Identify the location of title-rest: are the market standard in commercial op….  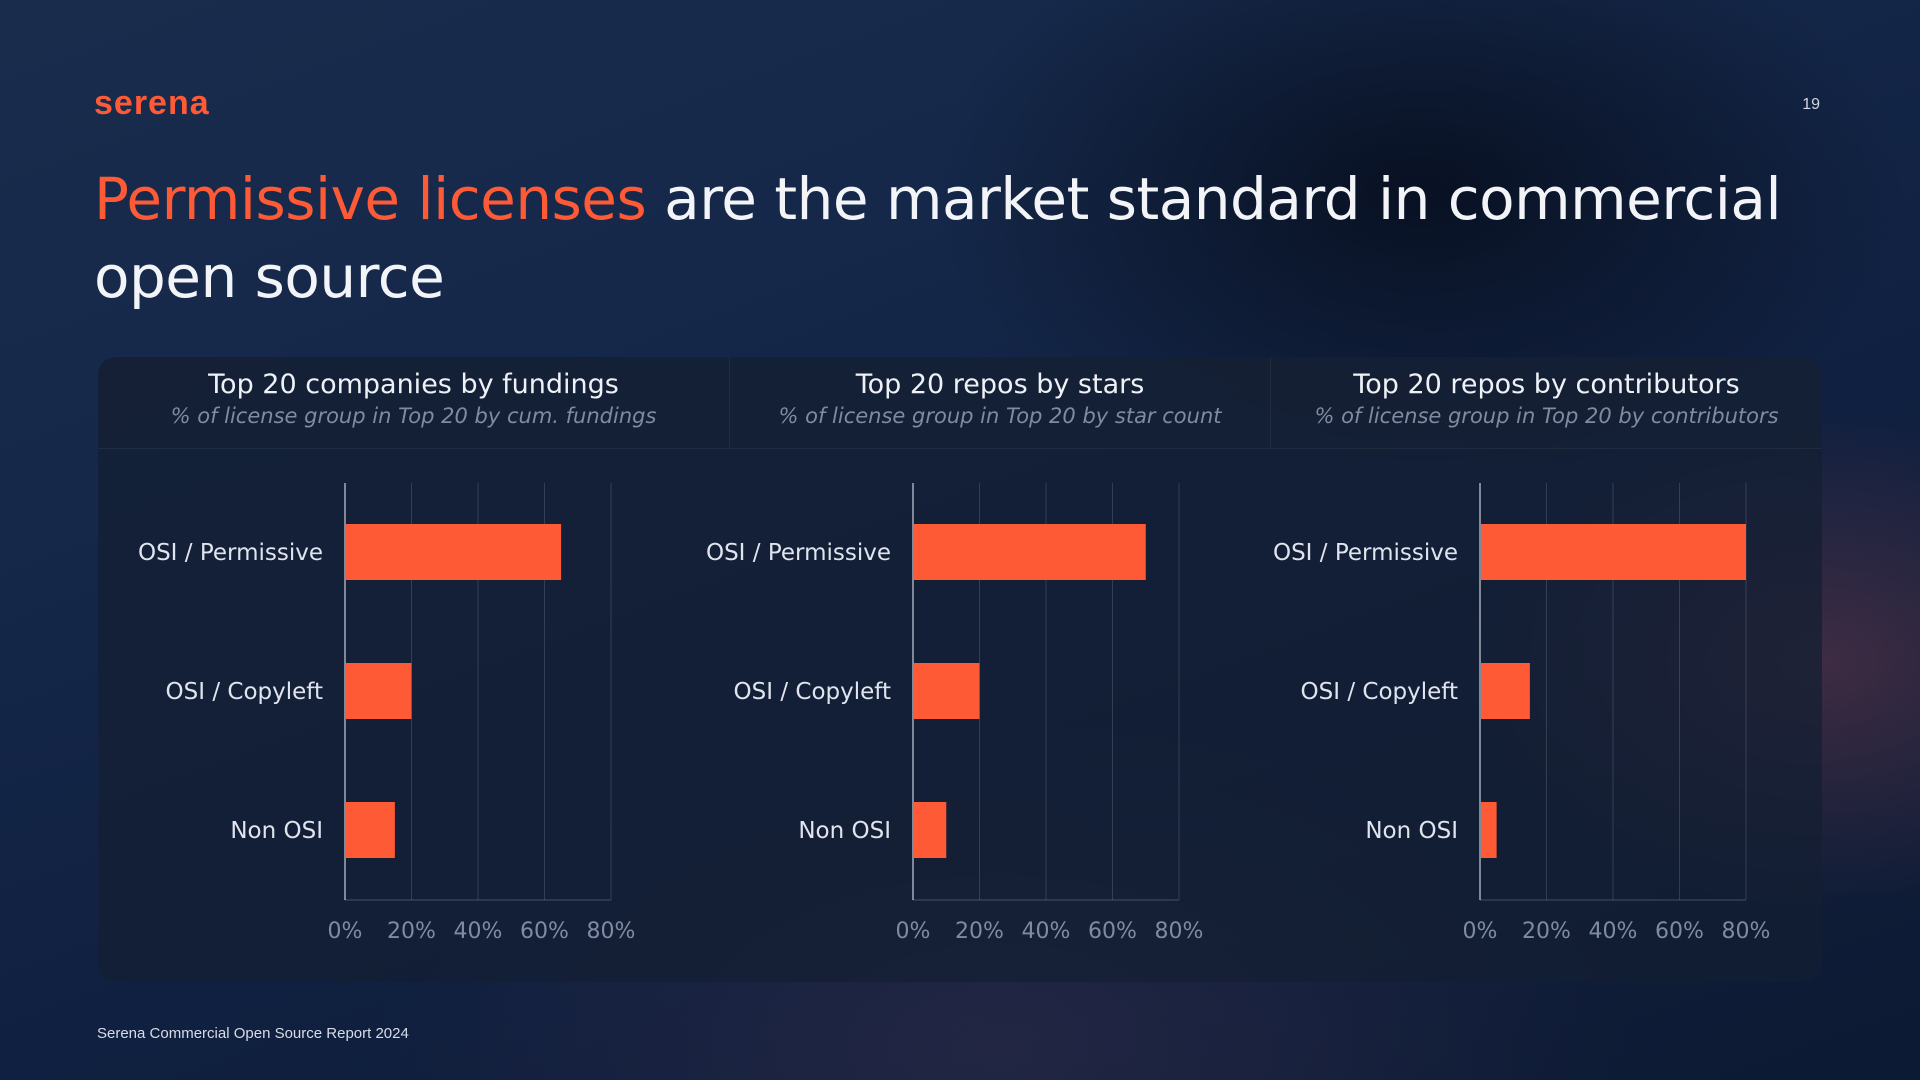
(938, 238).